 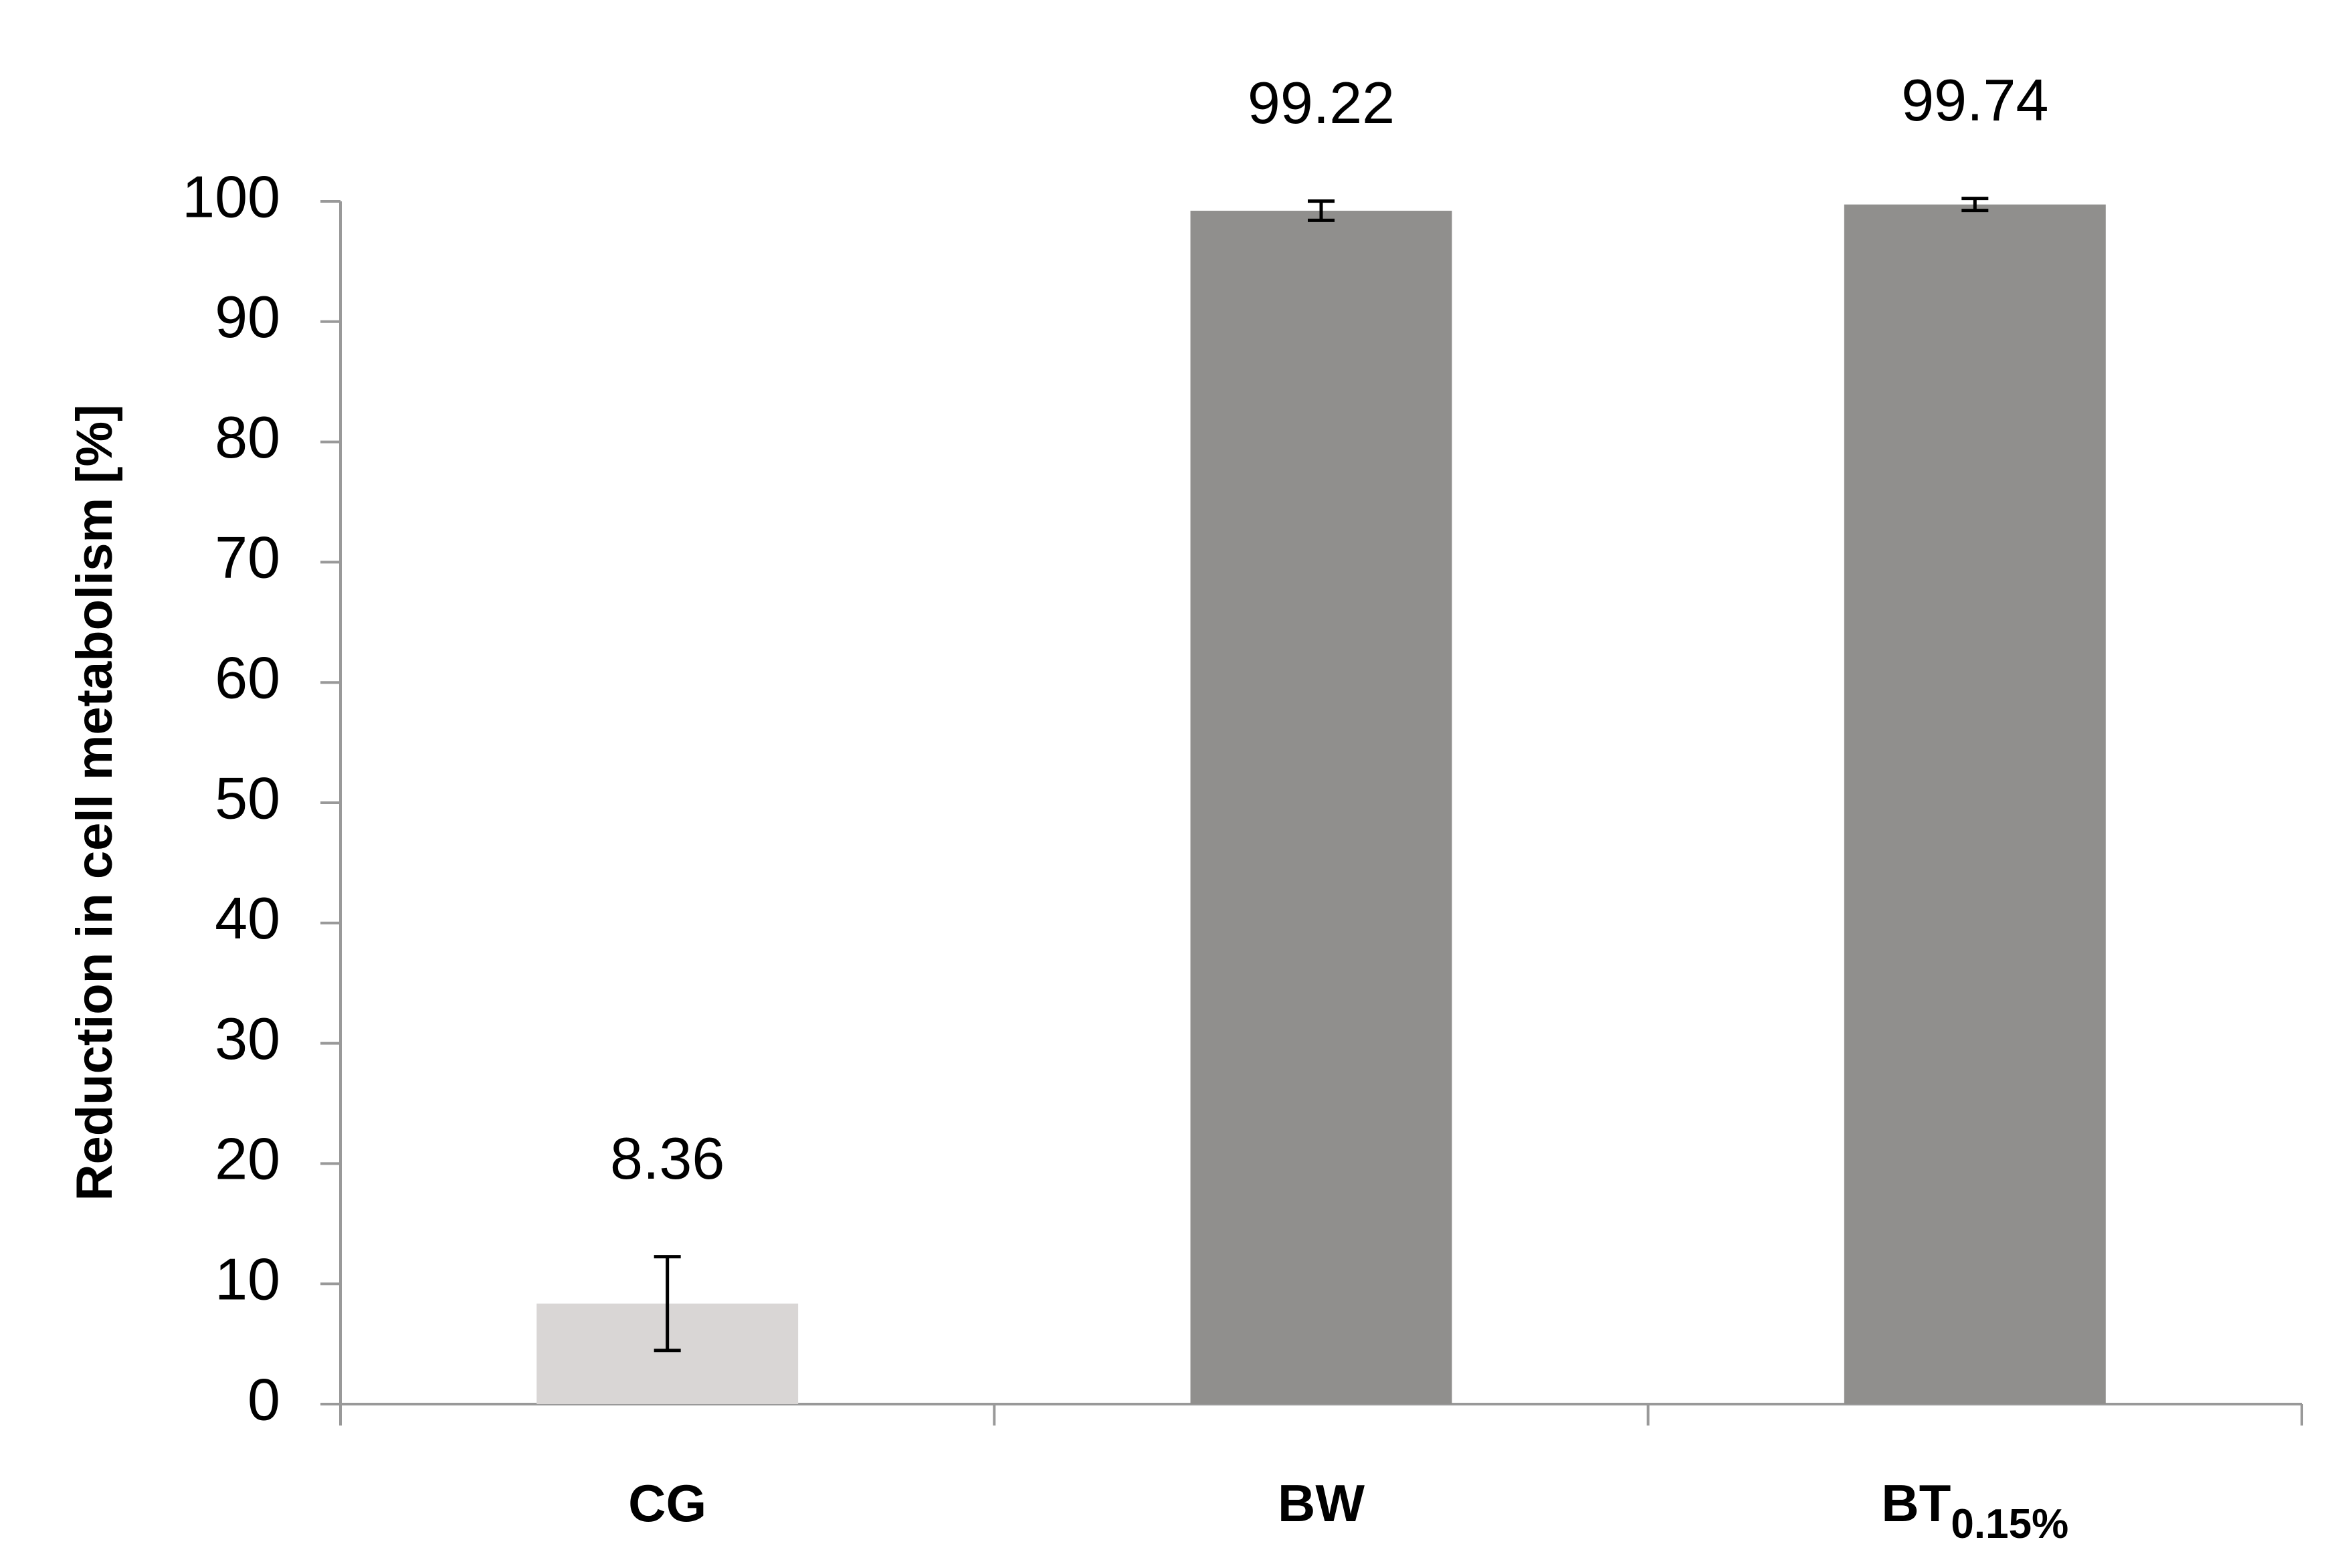 I want to click on y-tick-label: 30, so click(x=247, y=1038).